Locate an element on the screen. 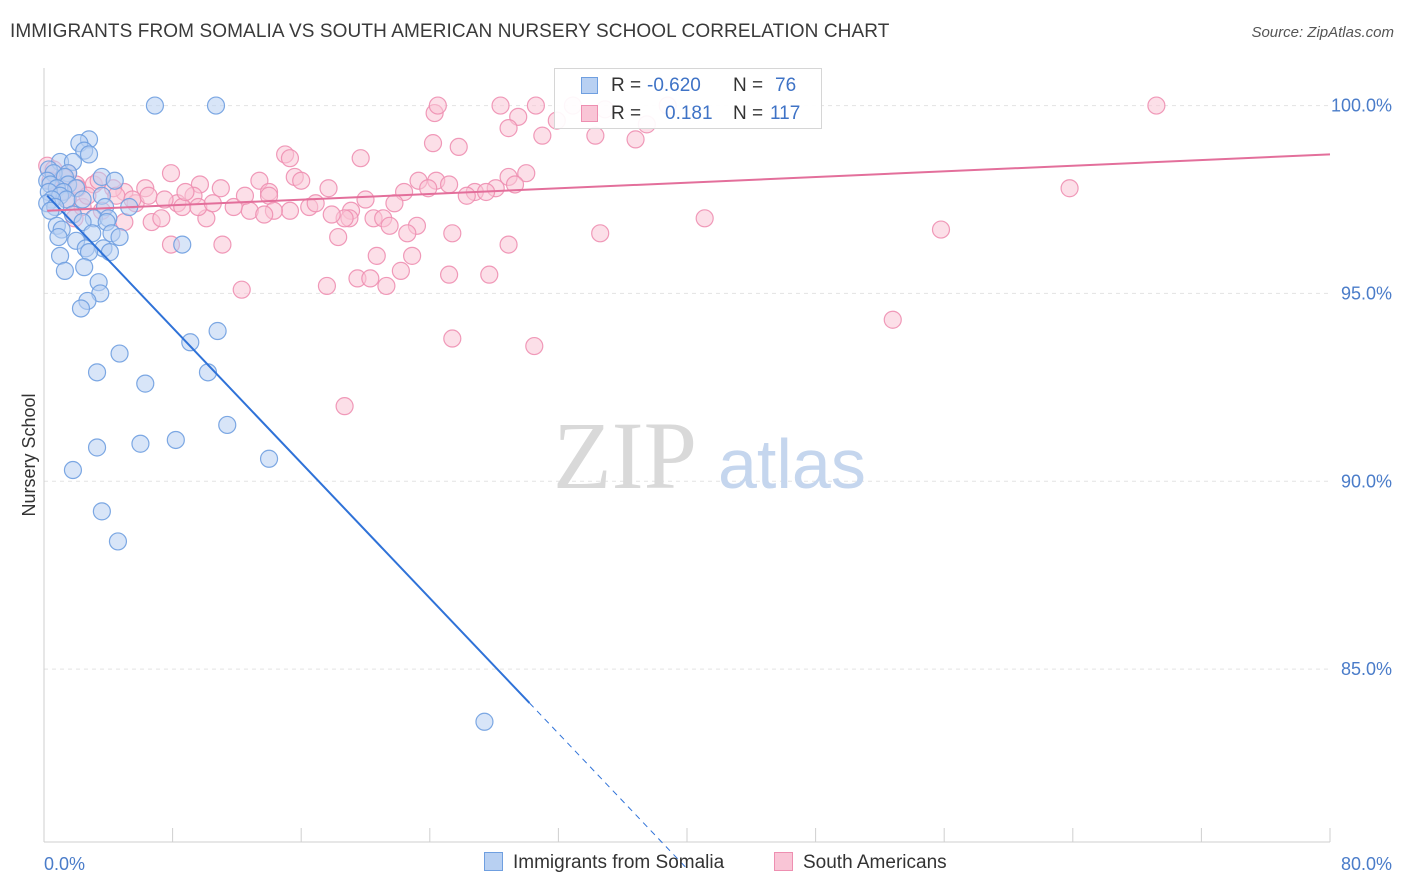  x-tick-label: 0.0% is located at coordinates (64, 864).